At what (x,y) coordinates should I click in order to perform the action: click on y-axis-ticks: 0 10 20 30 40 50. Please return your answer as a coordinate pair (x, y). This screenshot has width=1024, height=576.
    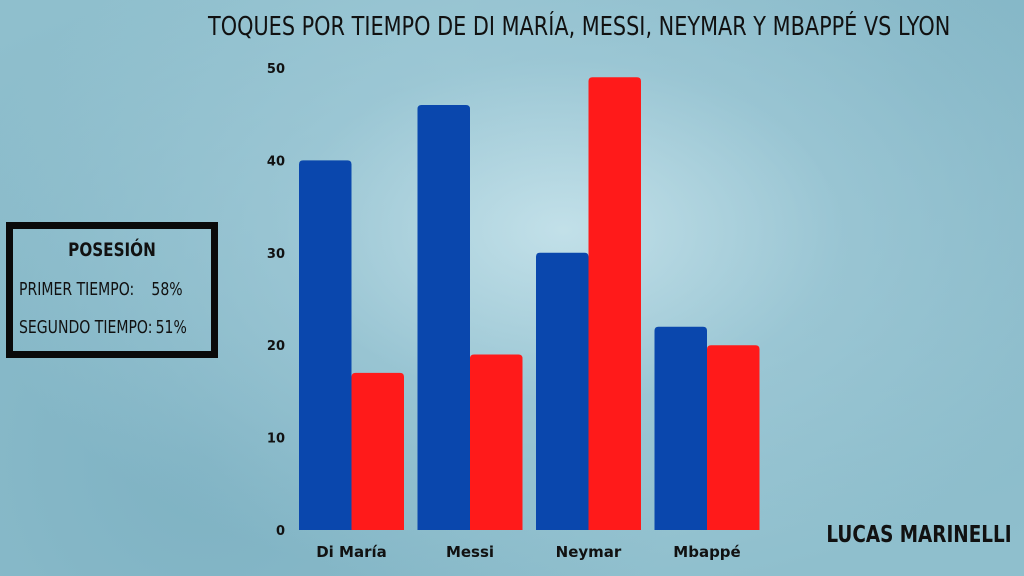
    Looking at the image, I should click on (276, 300).